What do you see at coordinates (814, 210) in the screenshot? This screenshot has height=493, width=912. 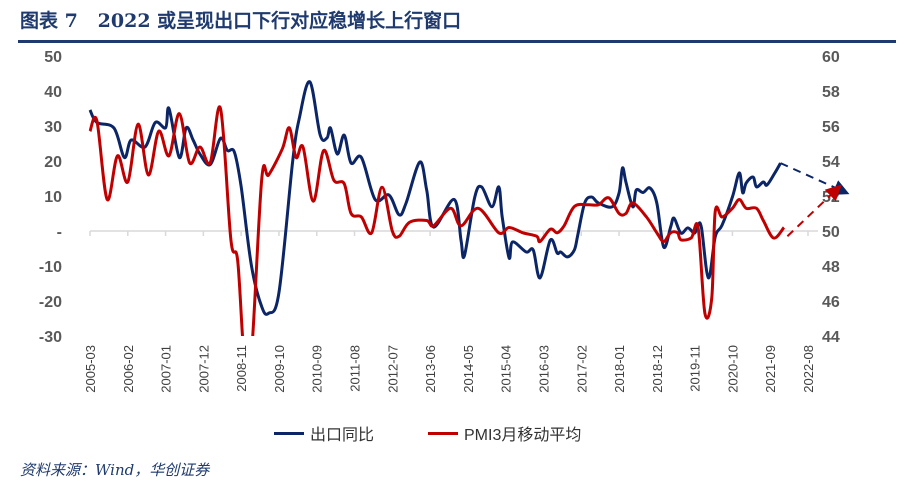 I see `pmi-projection-arrow` at bounding box center [814, 210].